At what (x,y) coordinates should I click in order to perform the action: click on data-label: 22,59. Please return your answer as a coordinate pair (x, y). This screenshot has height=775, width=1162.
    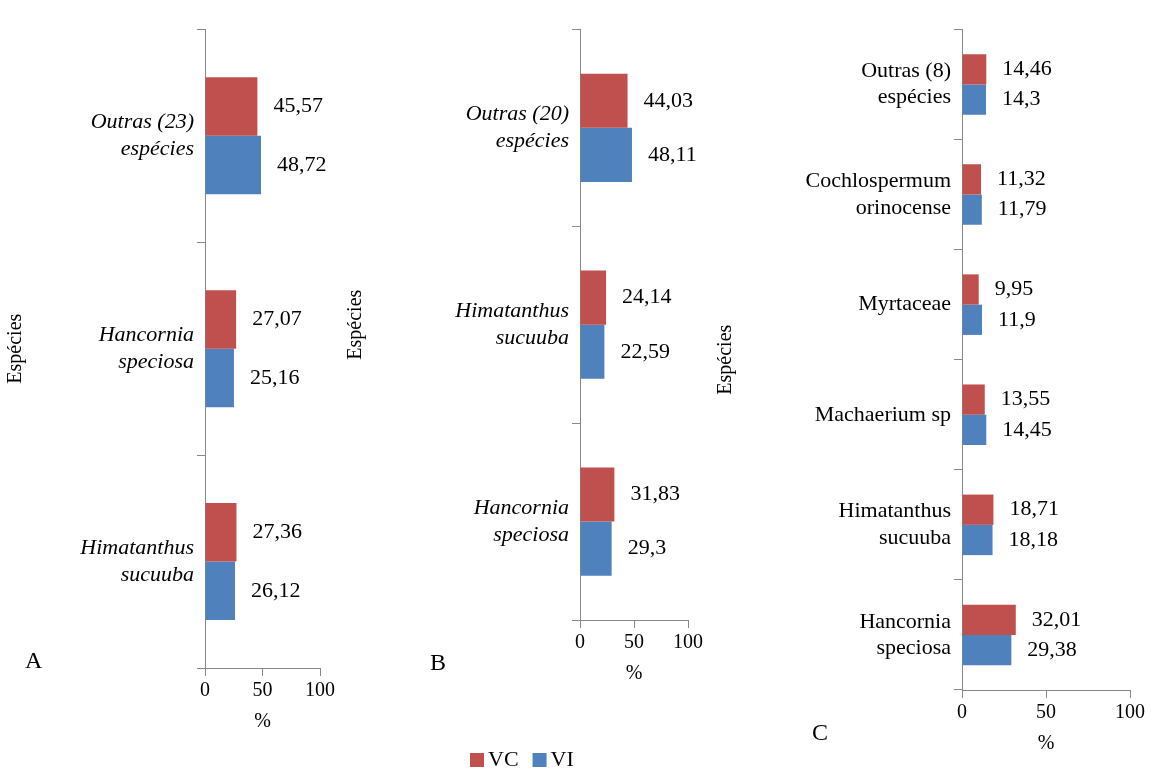
    Looking at the image, I should click on (645, 350).